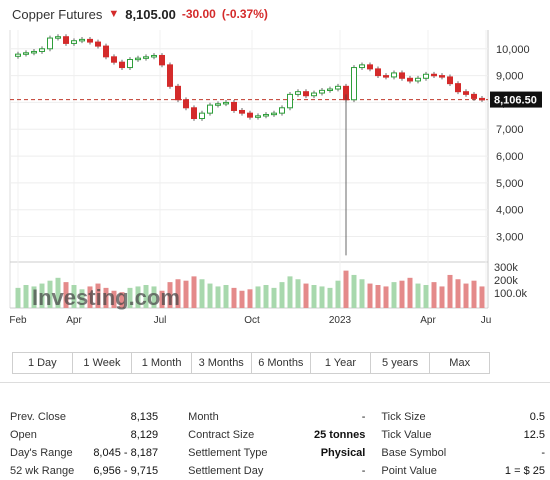 This screenshot has width=550, height=480. Describe the element at coordinates (43, 363) in the screenshot. I see `range-tab-1-day: 1 Day` at that location.